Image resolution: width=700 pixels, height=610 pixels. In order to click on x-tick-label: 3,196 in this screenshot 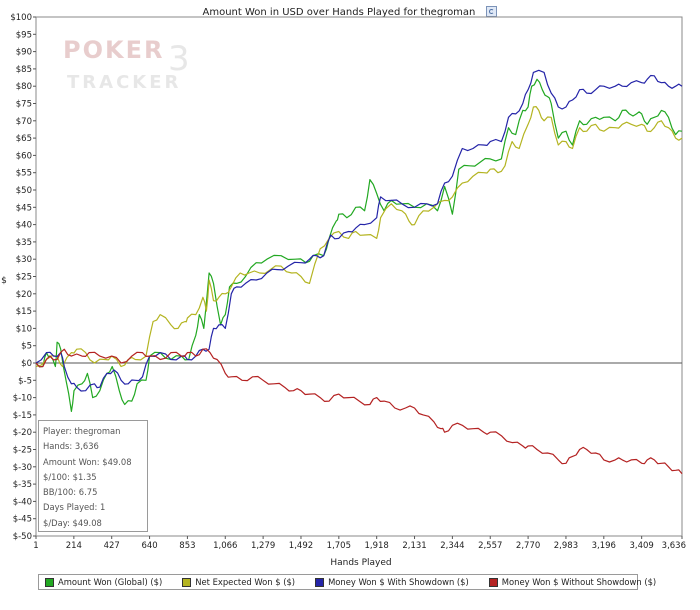, I will do `click(604, 546)`.